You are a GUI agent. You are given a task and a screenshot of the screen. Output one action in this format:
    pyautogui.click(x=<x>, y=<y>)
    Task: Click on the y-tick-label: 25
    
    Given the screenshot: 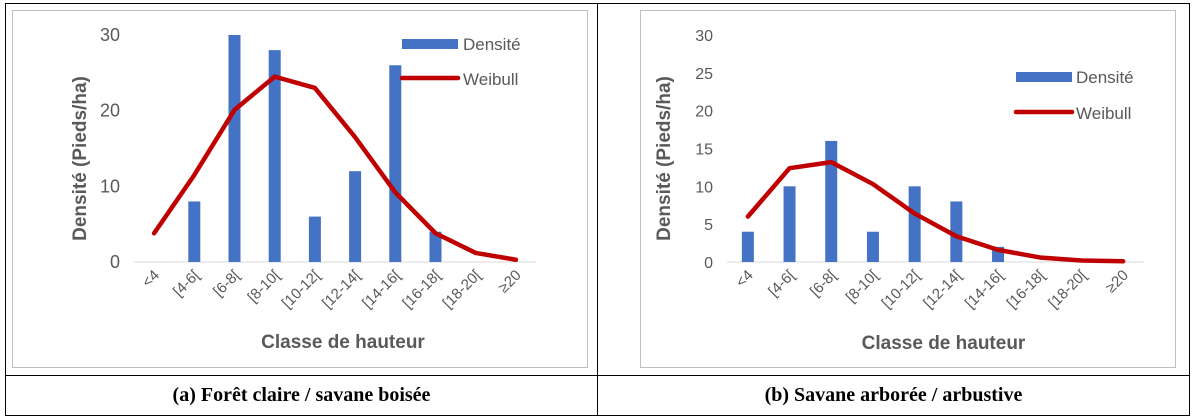 What is the action you would take?
    pyautogui.click(x=704, y=74)
    